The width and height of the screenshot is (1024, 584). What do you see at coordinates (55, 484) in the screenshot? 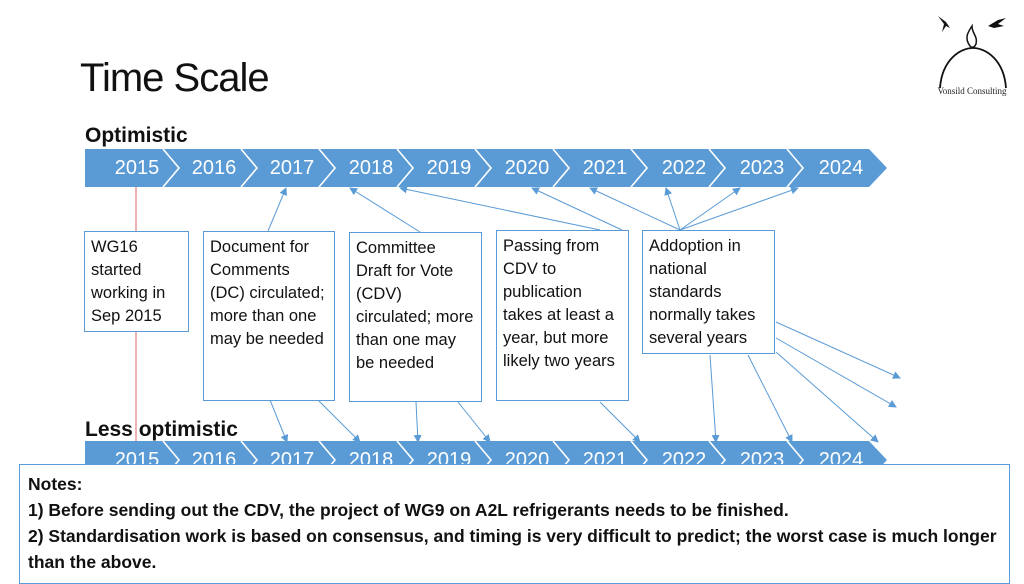
I see `notes-heading: Notes:` at bounding box center [55, 484].